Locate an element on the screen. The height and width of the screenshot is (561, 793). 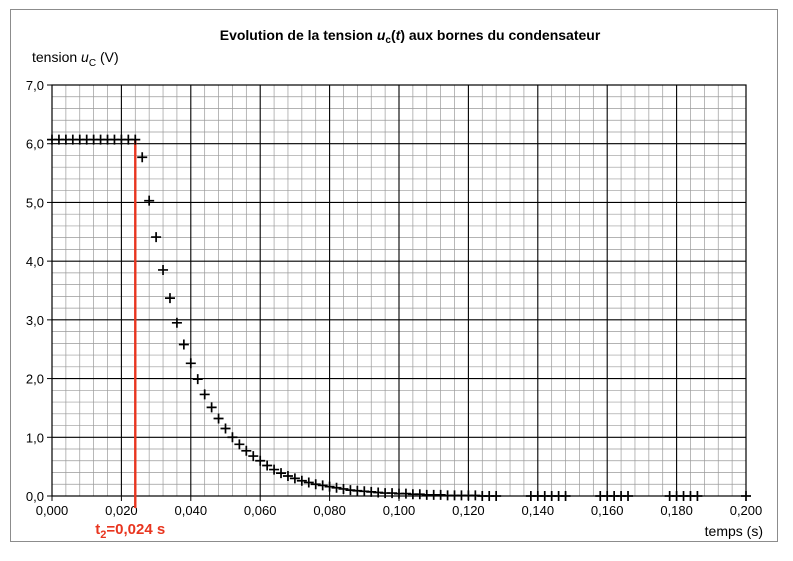
x-tick-label: 0,100 is located at coordinates (399, 510).